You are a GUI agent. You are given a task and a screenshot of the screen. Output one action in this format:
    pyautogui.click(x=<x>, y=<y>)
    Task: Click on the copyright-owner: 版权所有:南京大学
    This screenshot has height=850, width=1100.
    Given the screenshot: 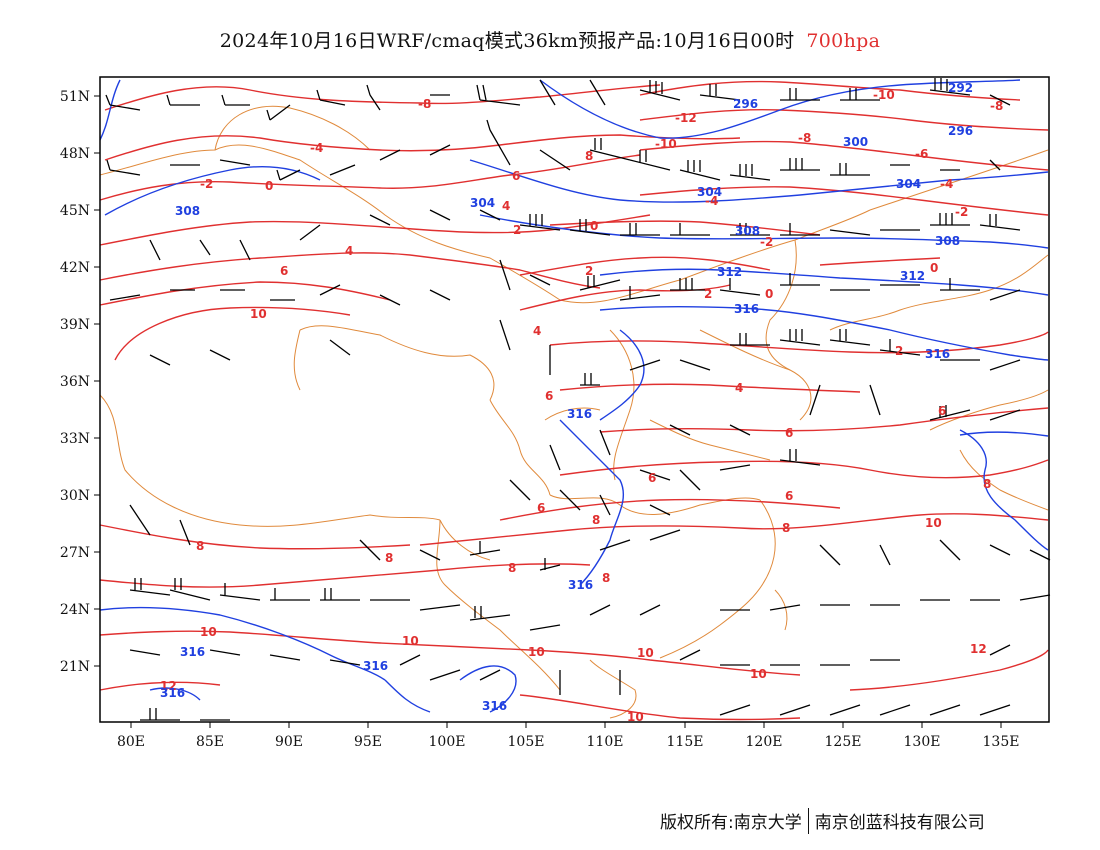 What is the action you would take?
    pyautogui.click(x=731, y=823)
    